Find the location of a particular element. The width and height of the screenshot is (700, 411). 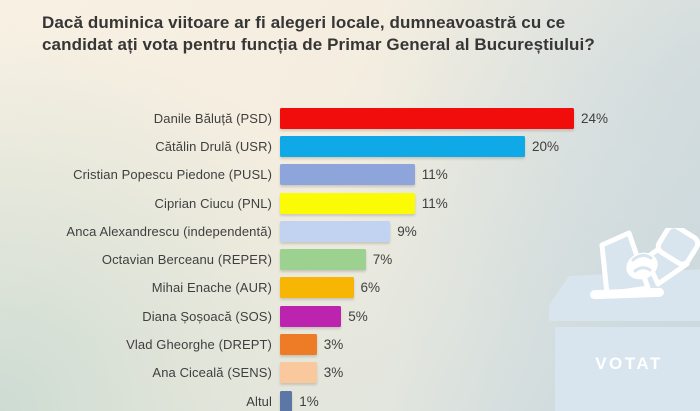

value-label: 20% is located at coordinates (546, 146).